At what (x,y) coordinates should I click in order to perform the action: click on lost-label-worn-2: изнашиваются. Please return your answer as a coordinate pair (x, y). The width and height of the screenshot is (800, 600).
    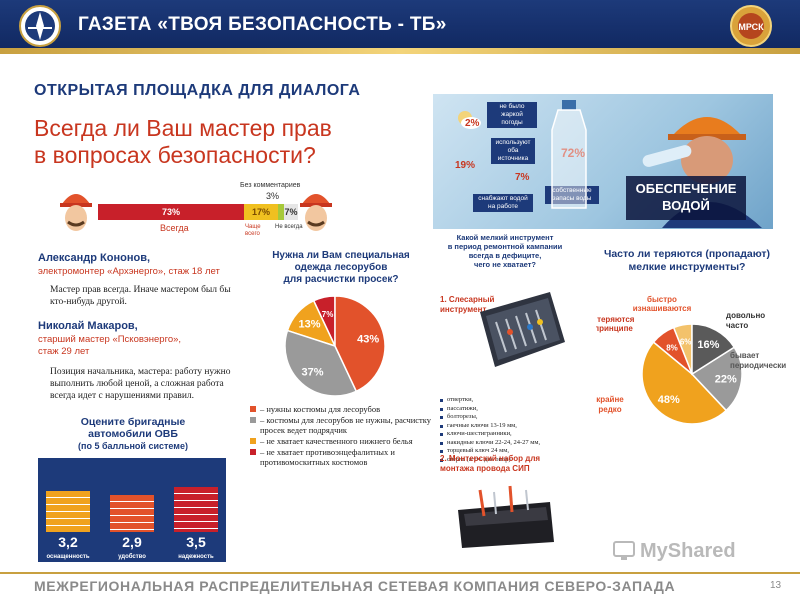
    Looking at the image, I should click on (662, 308).